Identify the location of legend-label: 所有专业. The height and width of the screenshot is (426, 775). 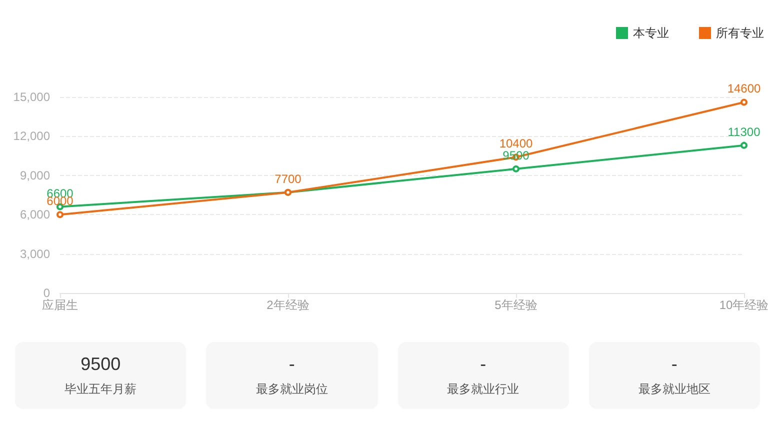
(740, 33).